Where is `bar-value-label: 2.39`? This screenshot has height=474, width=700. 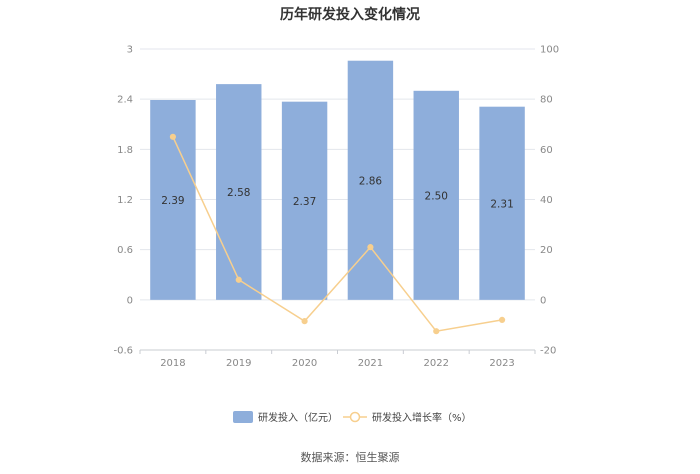 bar-value-label: 2.39 is located at coordinates (172, 201).